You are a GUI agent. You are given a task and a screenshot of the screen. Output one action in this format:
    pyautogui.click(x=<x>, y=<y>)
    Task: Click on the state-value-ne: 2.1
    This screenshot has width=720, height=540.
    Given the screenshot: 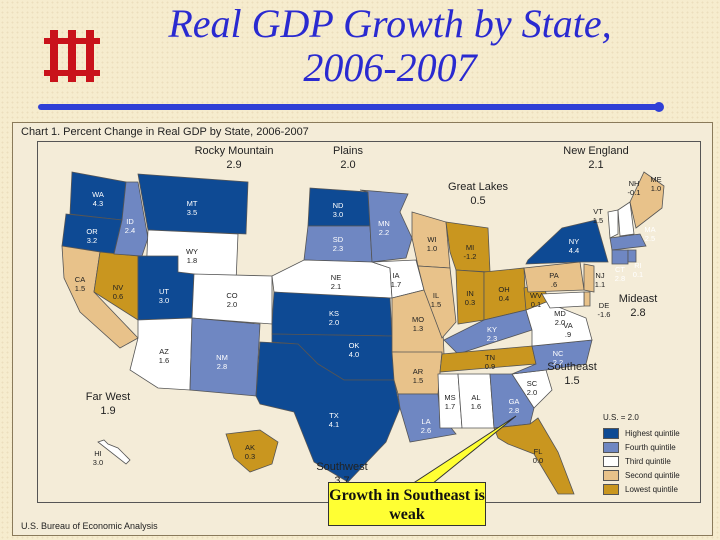 What is the action you would take?
    pyautogui.click(x=336, y=286)
    